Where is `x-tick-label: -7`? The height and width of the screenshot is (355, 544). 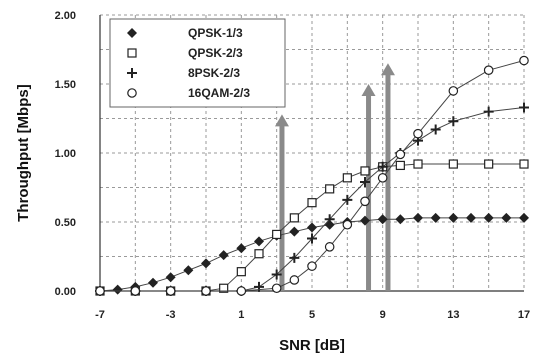 x-tick-label: -7 is located at coordinates (100, 315).